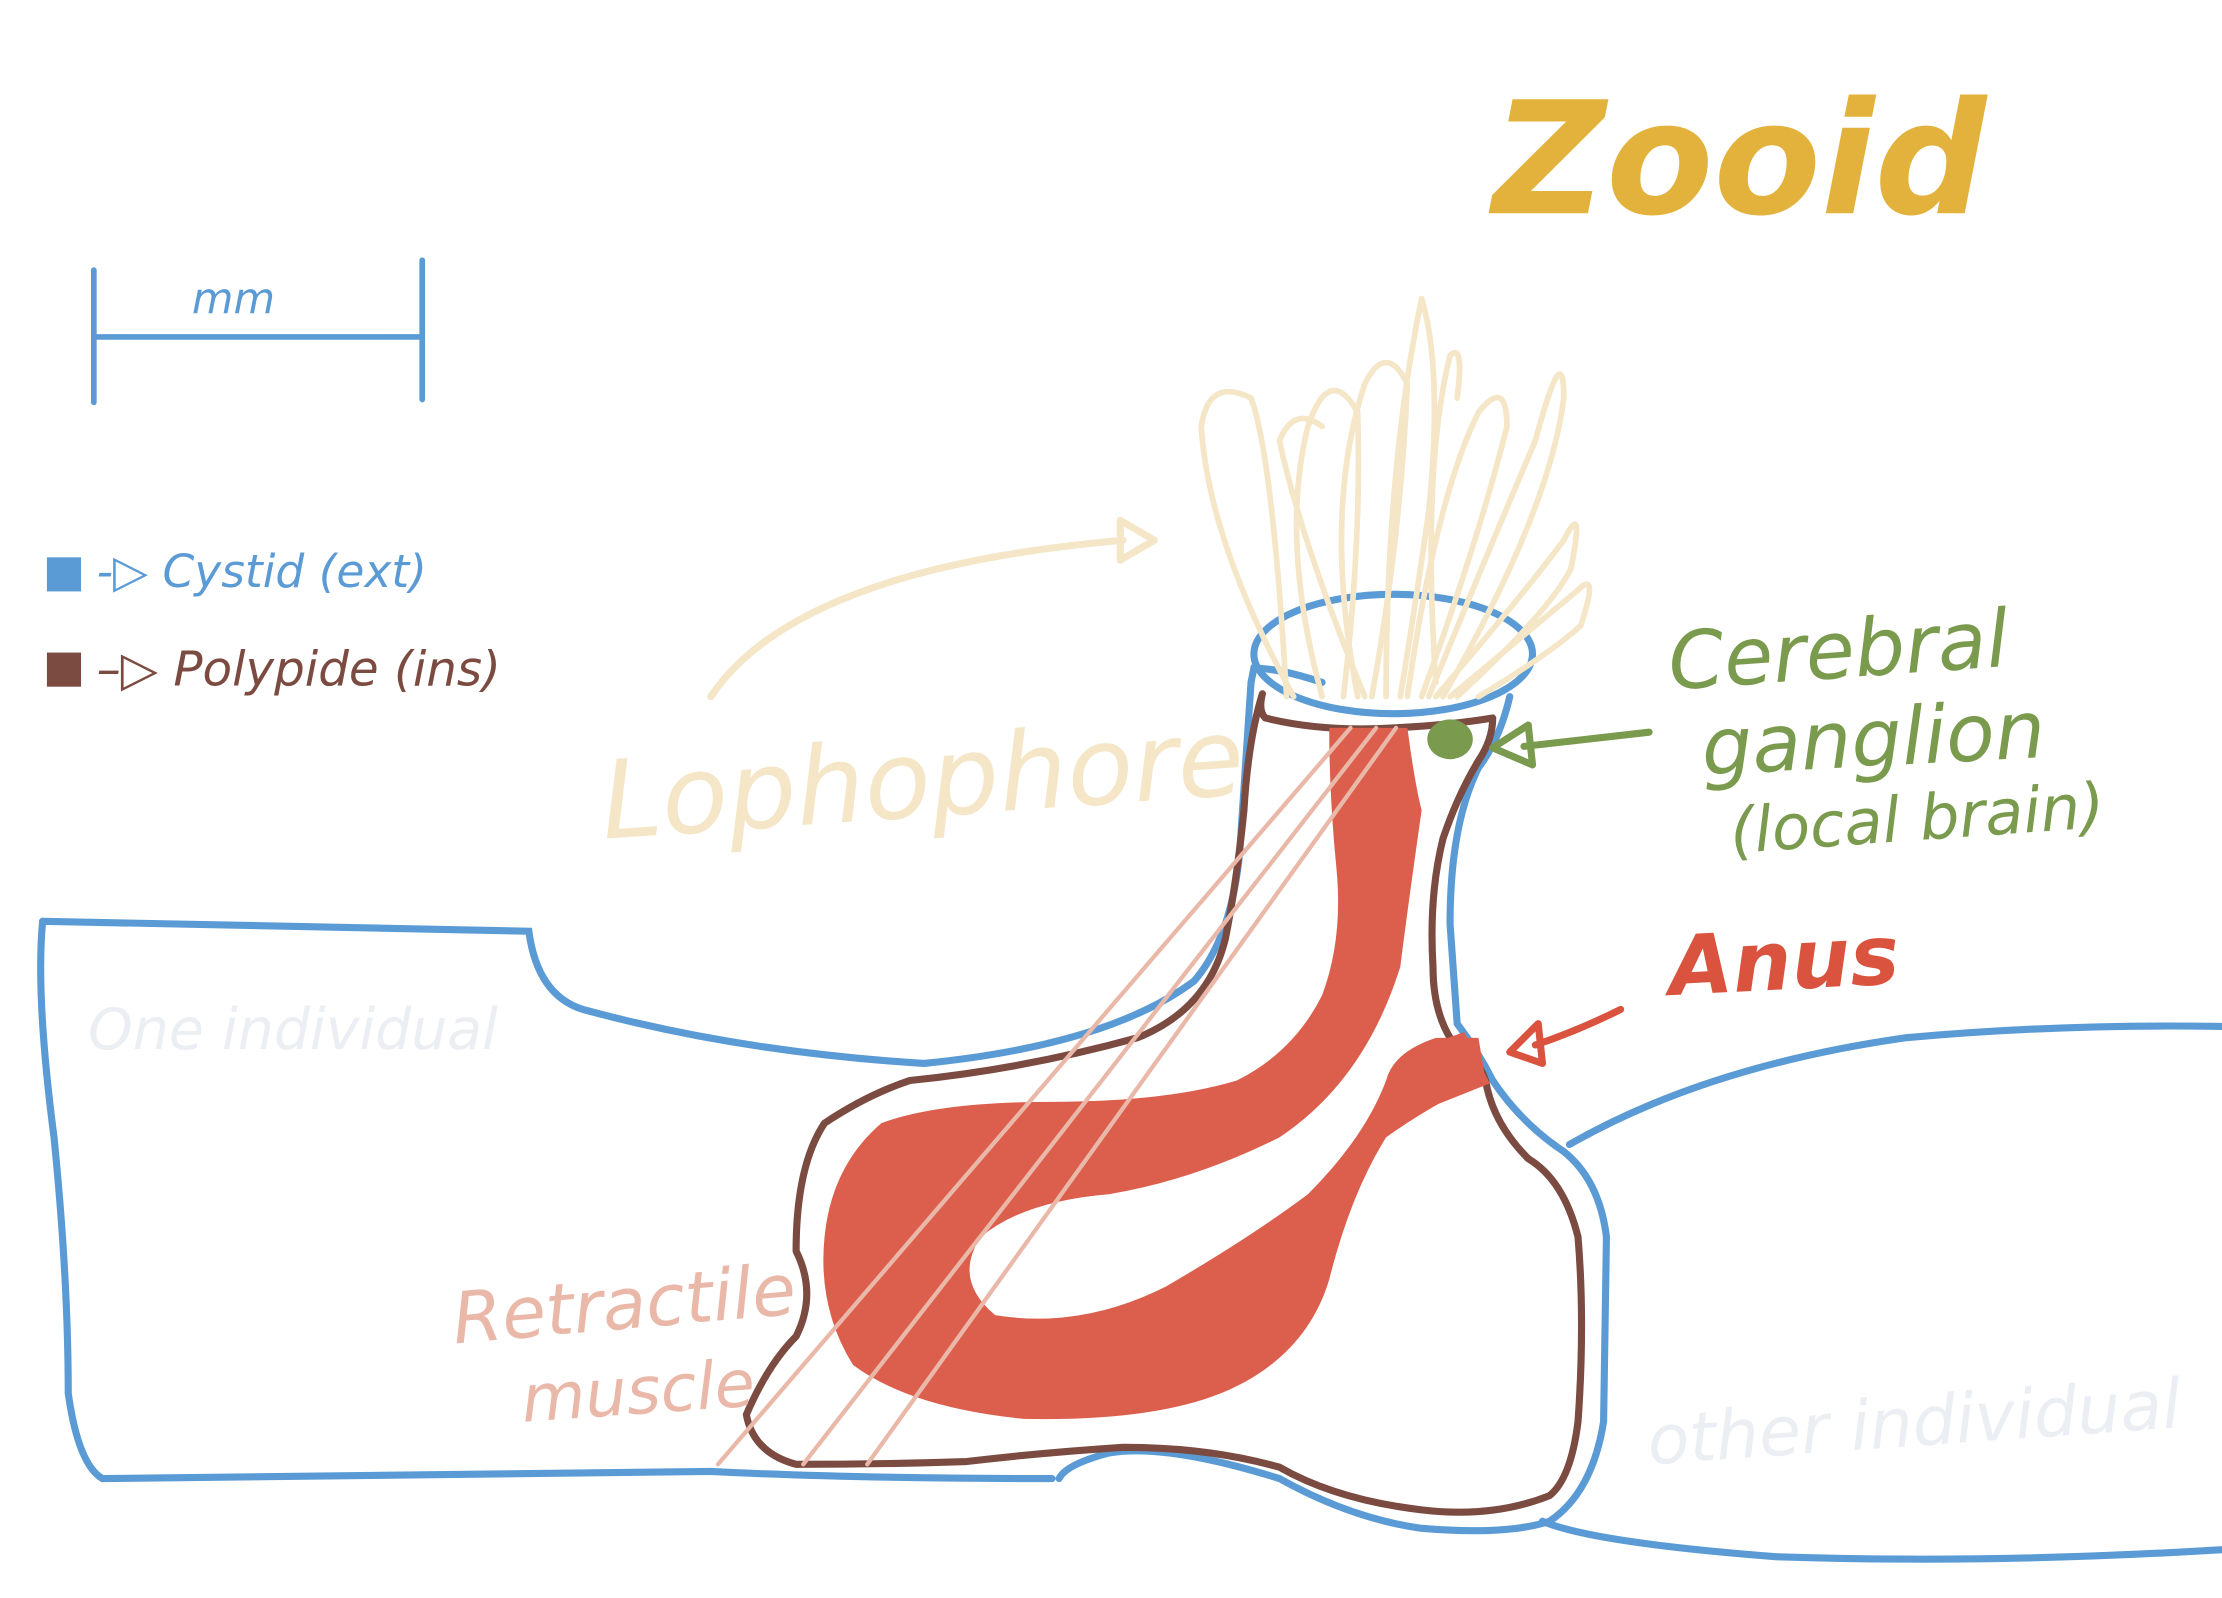  What do you see at coordinates (233, 299) in the screenshot?
I see `scale-bar-label: mm` at bounding box center [233, 299].